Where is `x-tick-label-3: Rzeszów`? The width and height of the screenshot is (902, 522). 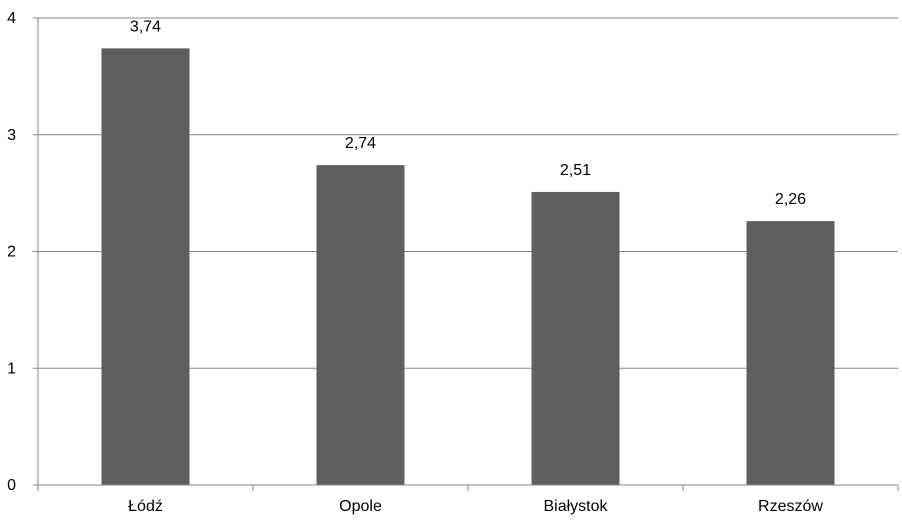
x-tick-label-3: Rzeszów is located at coordinates (790, 506).